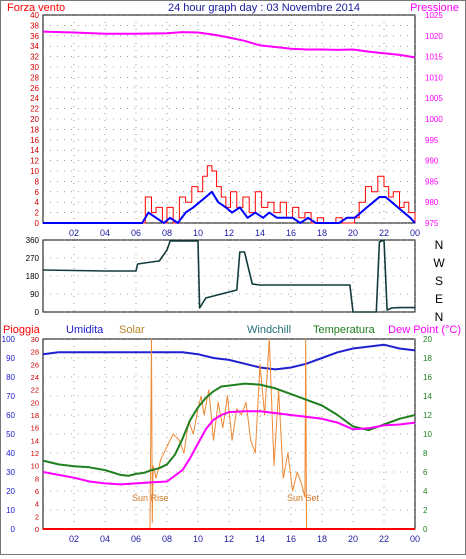  I want to click on direction-y-tick: 0, so click(37, 312).